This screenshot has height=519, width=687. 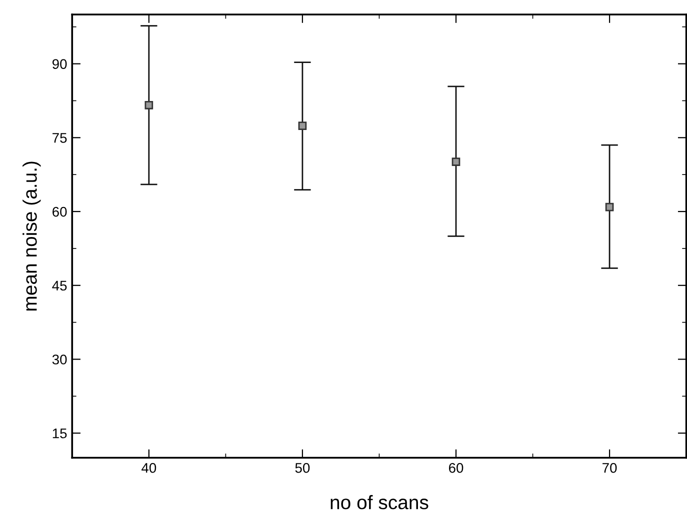 What do you see at coordinates (456, 467) in the screenshot?
I see `x-tick-label: 60` at bounding box center [456, 467].